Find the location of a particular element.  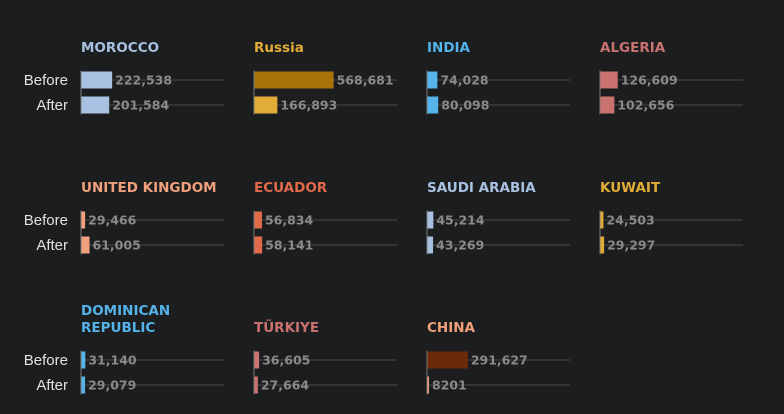

panel-title-russia: Russia is located at coordinates (279, 48).